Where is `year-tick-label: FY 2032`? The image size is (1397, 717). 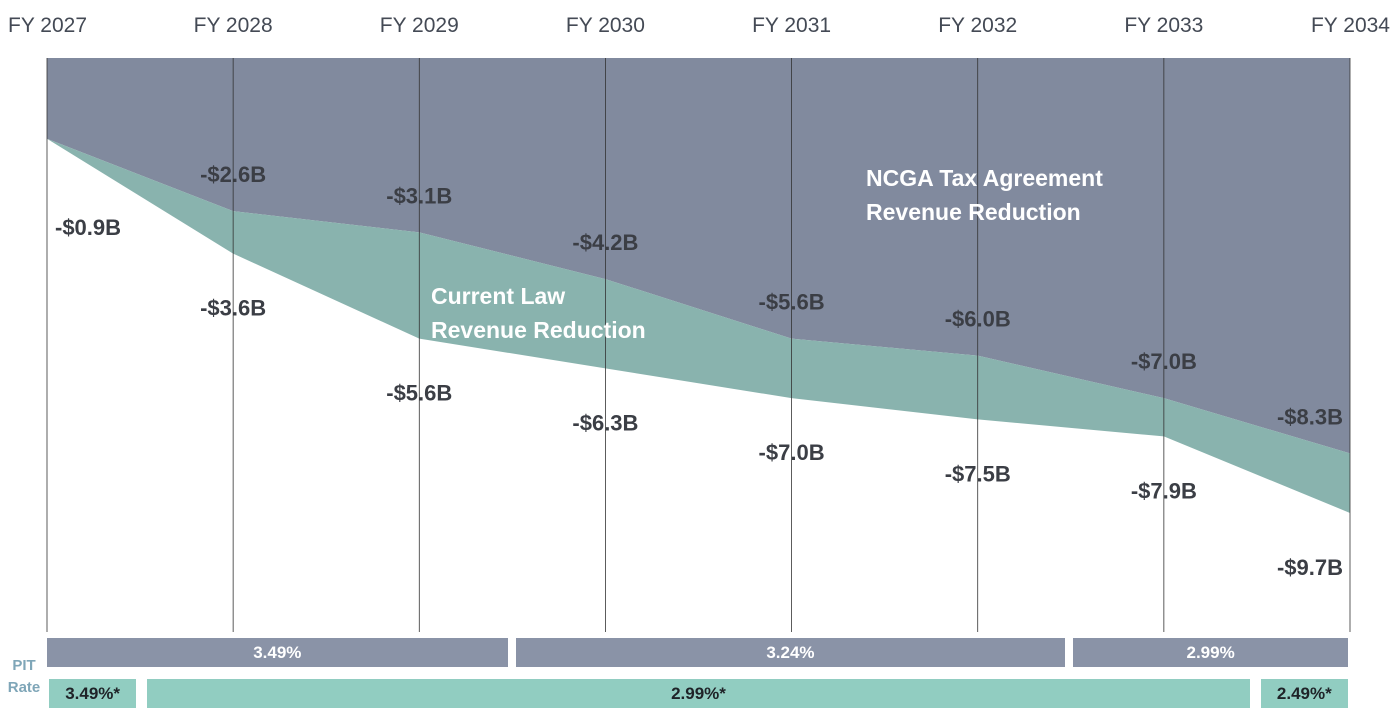
year-tick-label: FY 2032 is located at coordinates (977, 25).